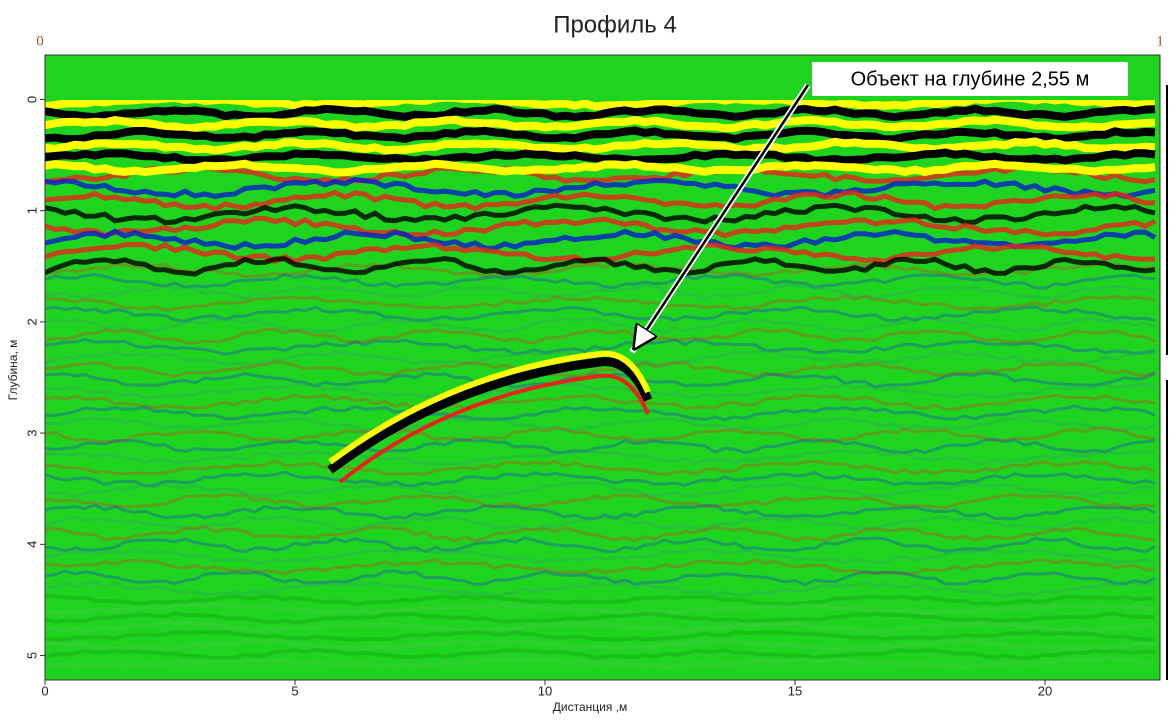 The height and width of the screenshot is (723, 1170). I want to click on x-tick-label: 10, so click(545, 690).